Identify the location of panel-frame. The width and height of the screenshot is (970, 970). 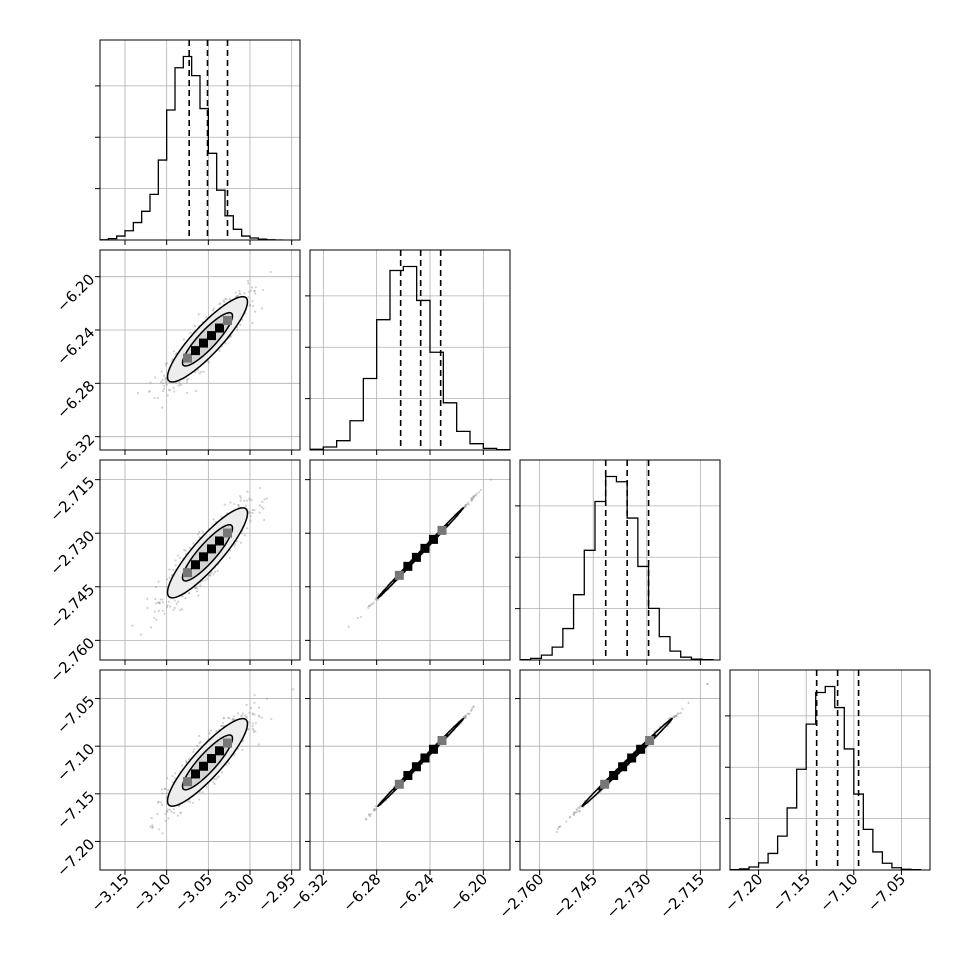
(200, 350).